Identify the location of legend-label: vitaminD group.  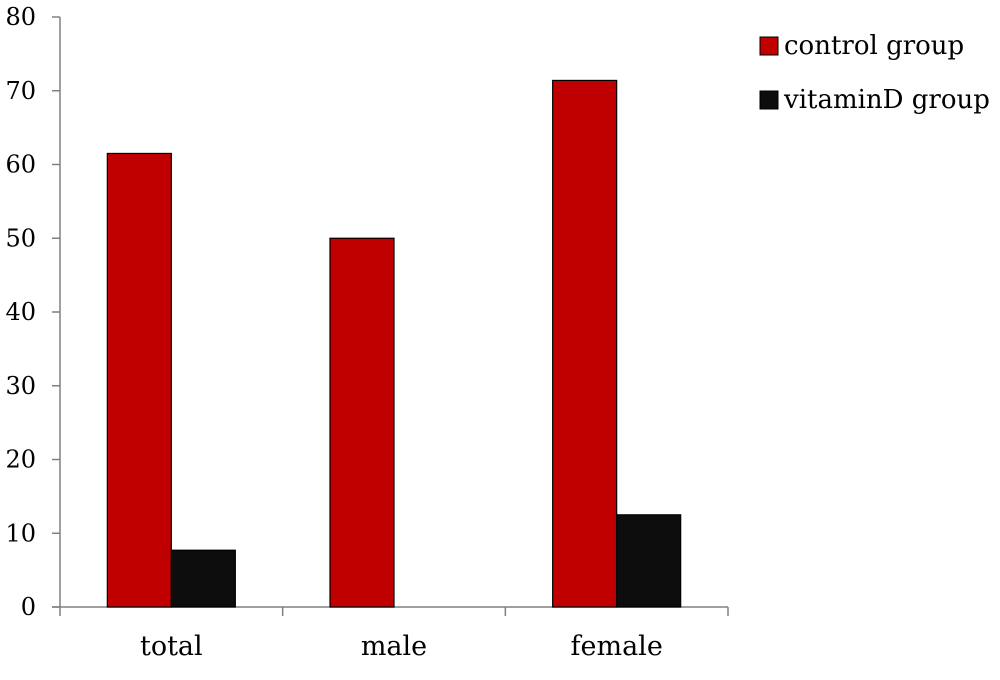
(886, 100).